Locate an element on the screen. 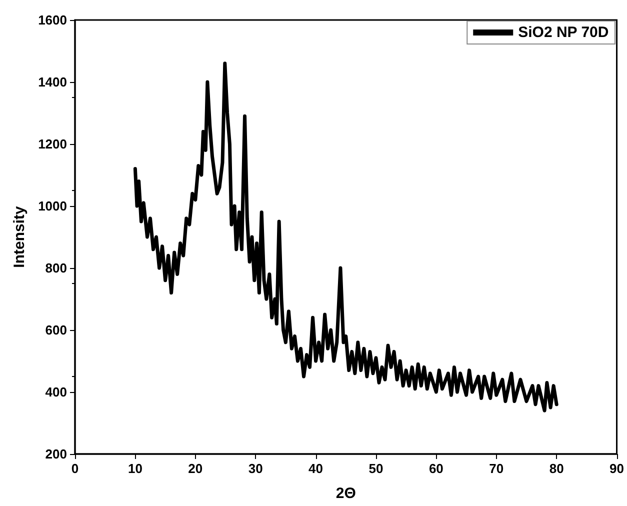  y-tick-label: 1600 is located at coordinates (52, 20).